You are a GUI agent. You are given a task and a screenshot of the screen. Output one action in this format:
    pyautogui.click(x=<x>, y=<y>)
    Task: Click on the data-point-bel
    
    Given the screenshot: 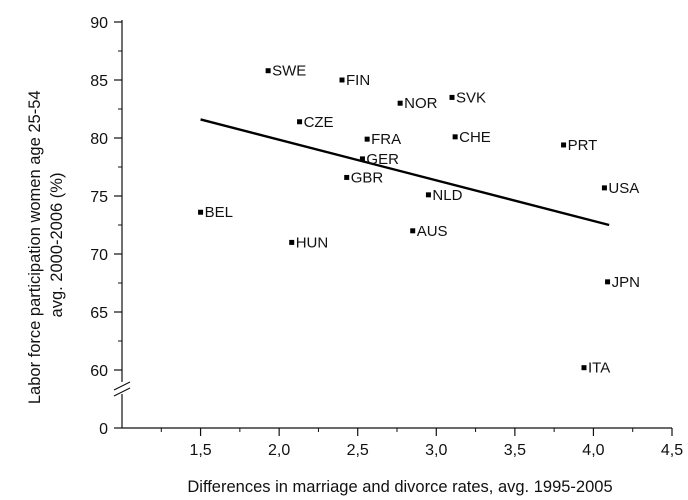 What is the action you would take?
    pyautogui.click(x=201, y=212)
    